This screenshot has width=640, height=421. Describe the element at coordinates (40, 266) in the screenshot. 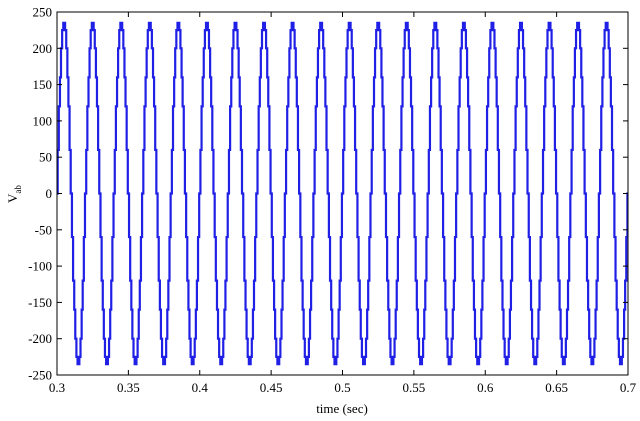

I see `y-tick-label: -100` at that location.